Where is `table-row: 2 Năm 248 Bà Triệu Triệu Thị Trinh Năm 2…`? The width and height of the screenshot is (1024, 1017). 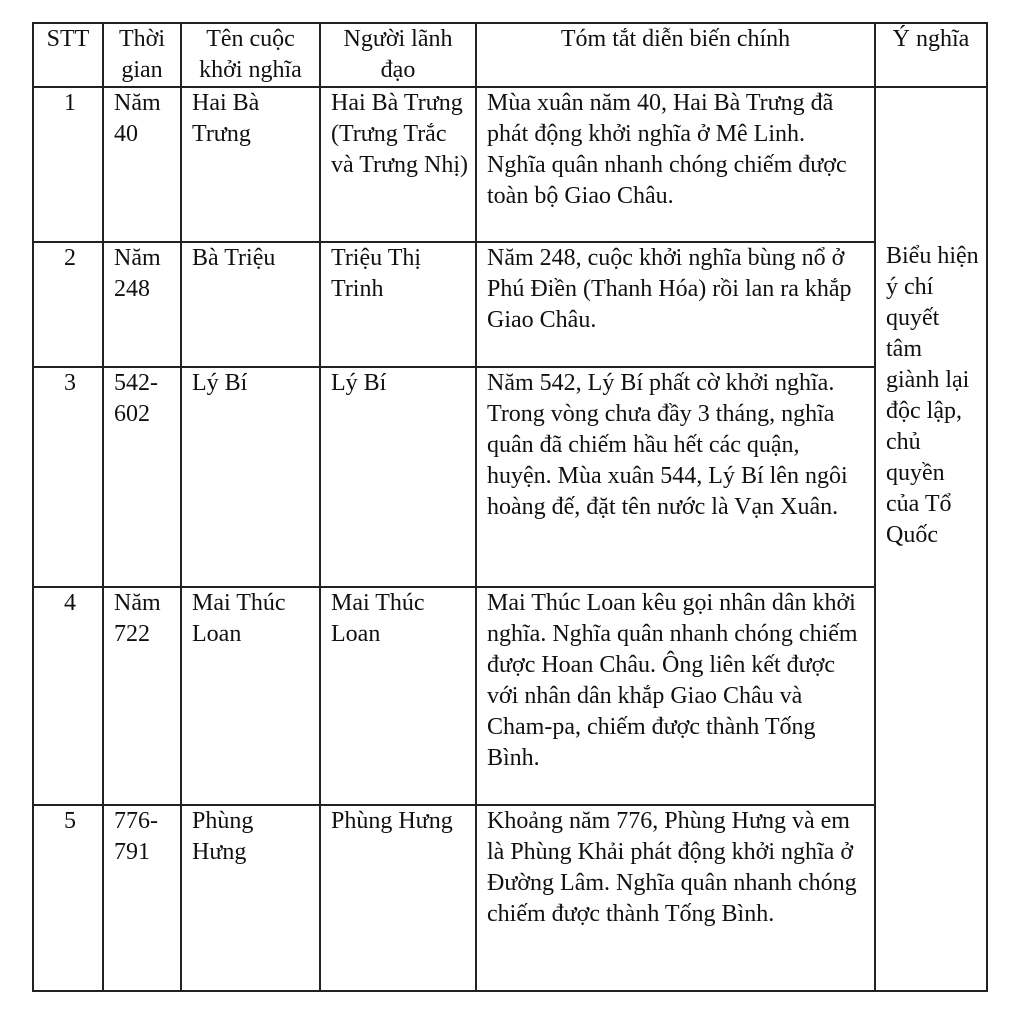 table-row: 2 Năm 248 Bà Triệu Triệu Thị Trinh Năm 2… is located at coordinates (509, 304).